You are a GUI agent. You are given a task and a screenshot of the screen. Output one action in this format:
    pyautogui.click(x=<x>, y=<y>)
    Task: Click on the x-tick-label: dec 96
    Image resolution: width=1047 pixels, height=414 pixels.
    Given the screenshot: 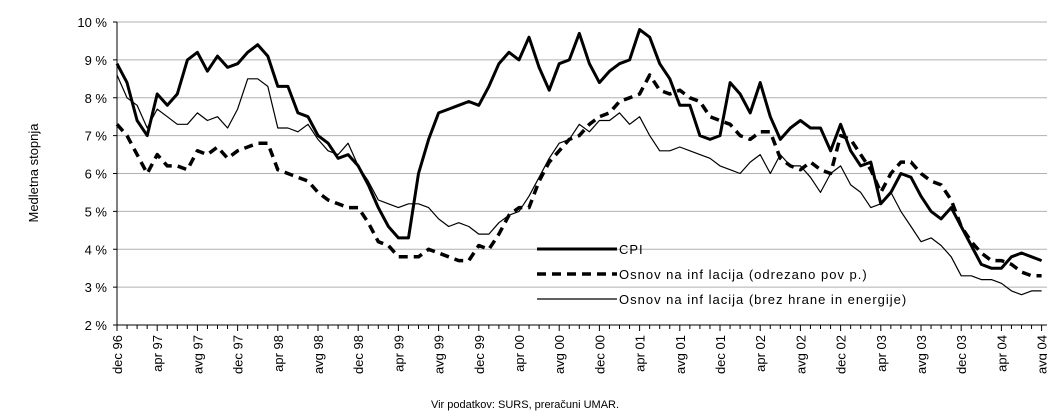 What is the action you would take?
    pyautogui.click(x=117, y=354)
    